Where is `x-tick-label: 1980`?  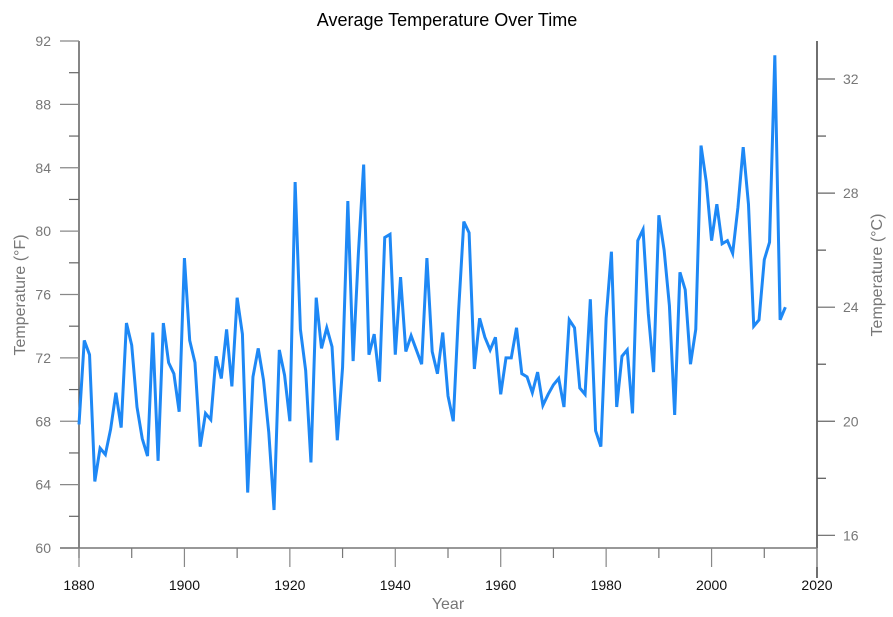
x-tick-label: 1980 is located at coordinates (606, 585).